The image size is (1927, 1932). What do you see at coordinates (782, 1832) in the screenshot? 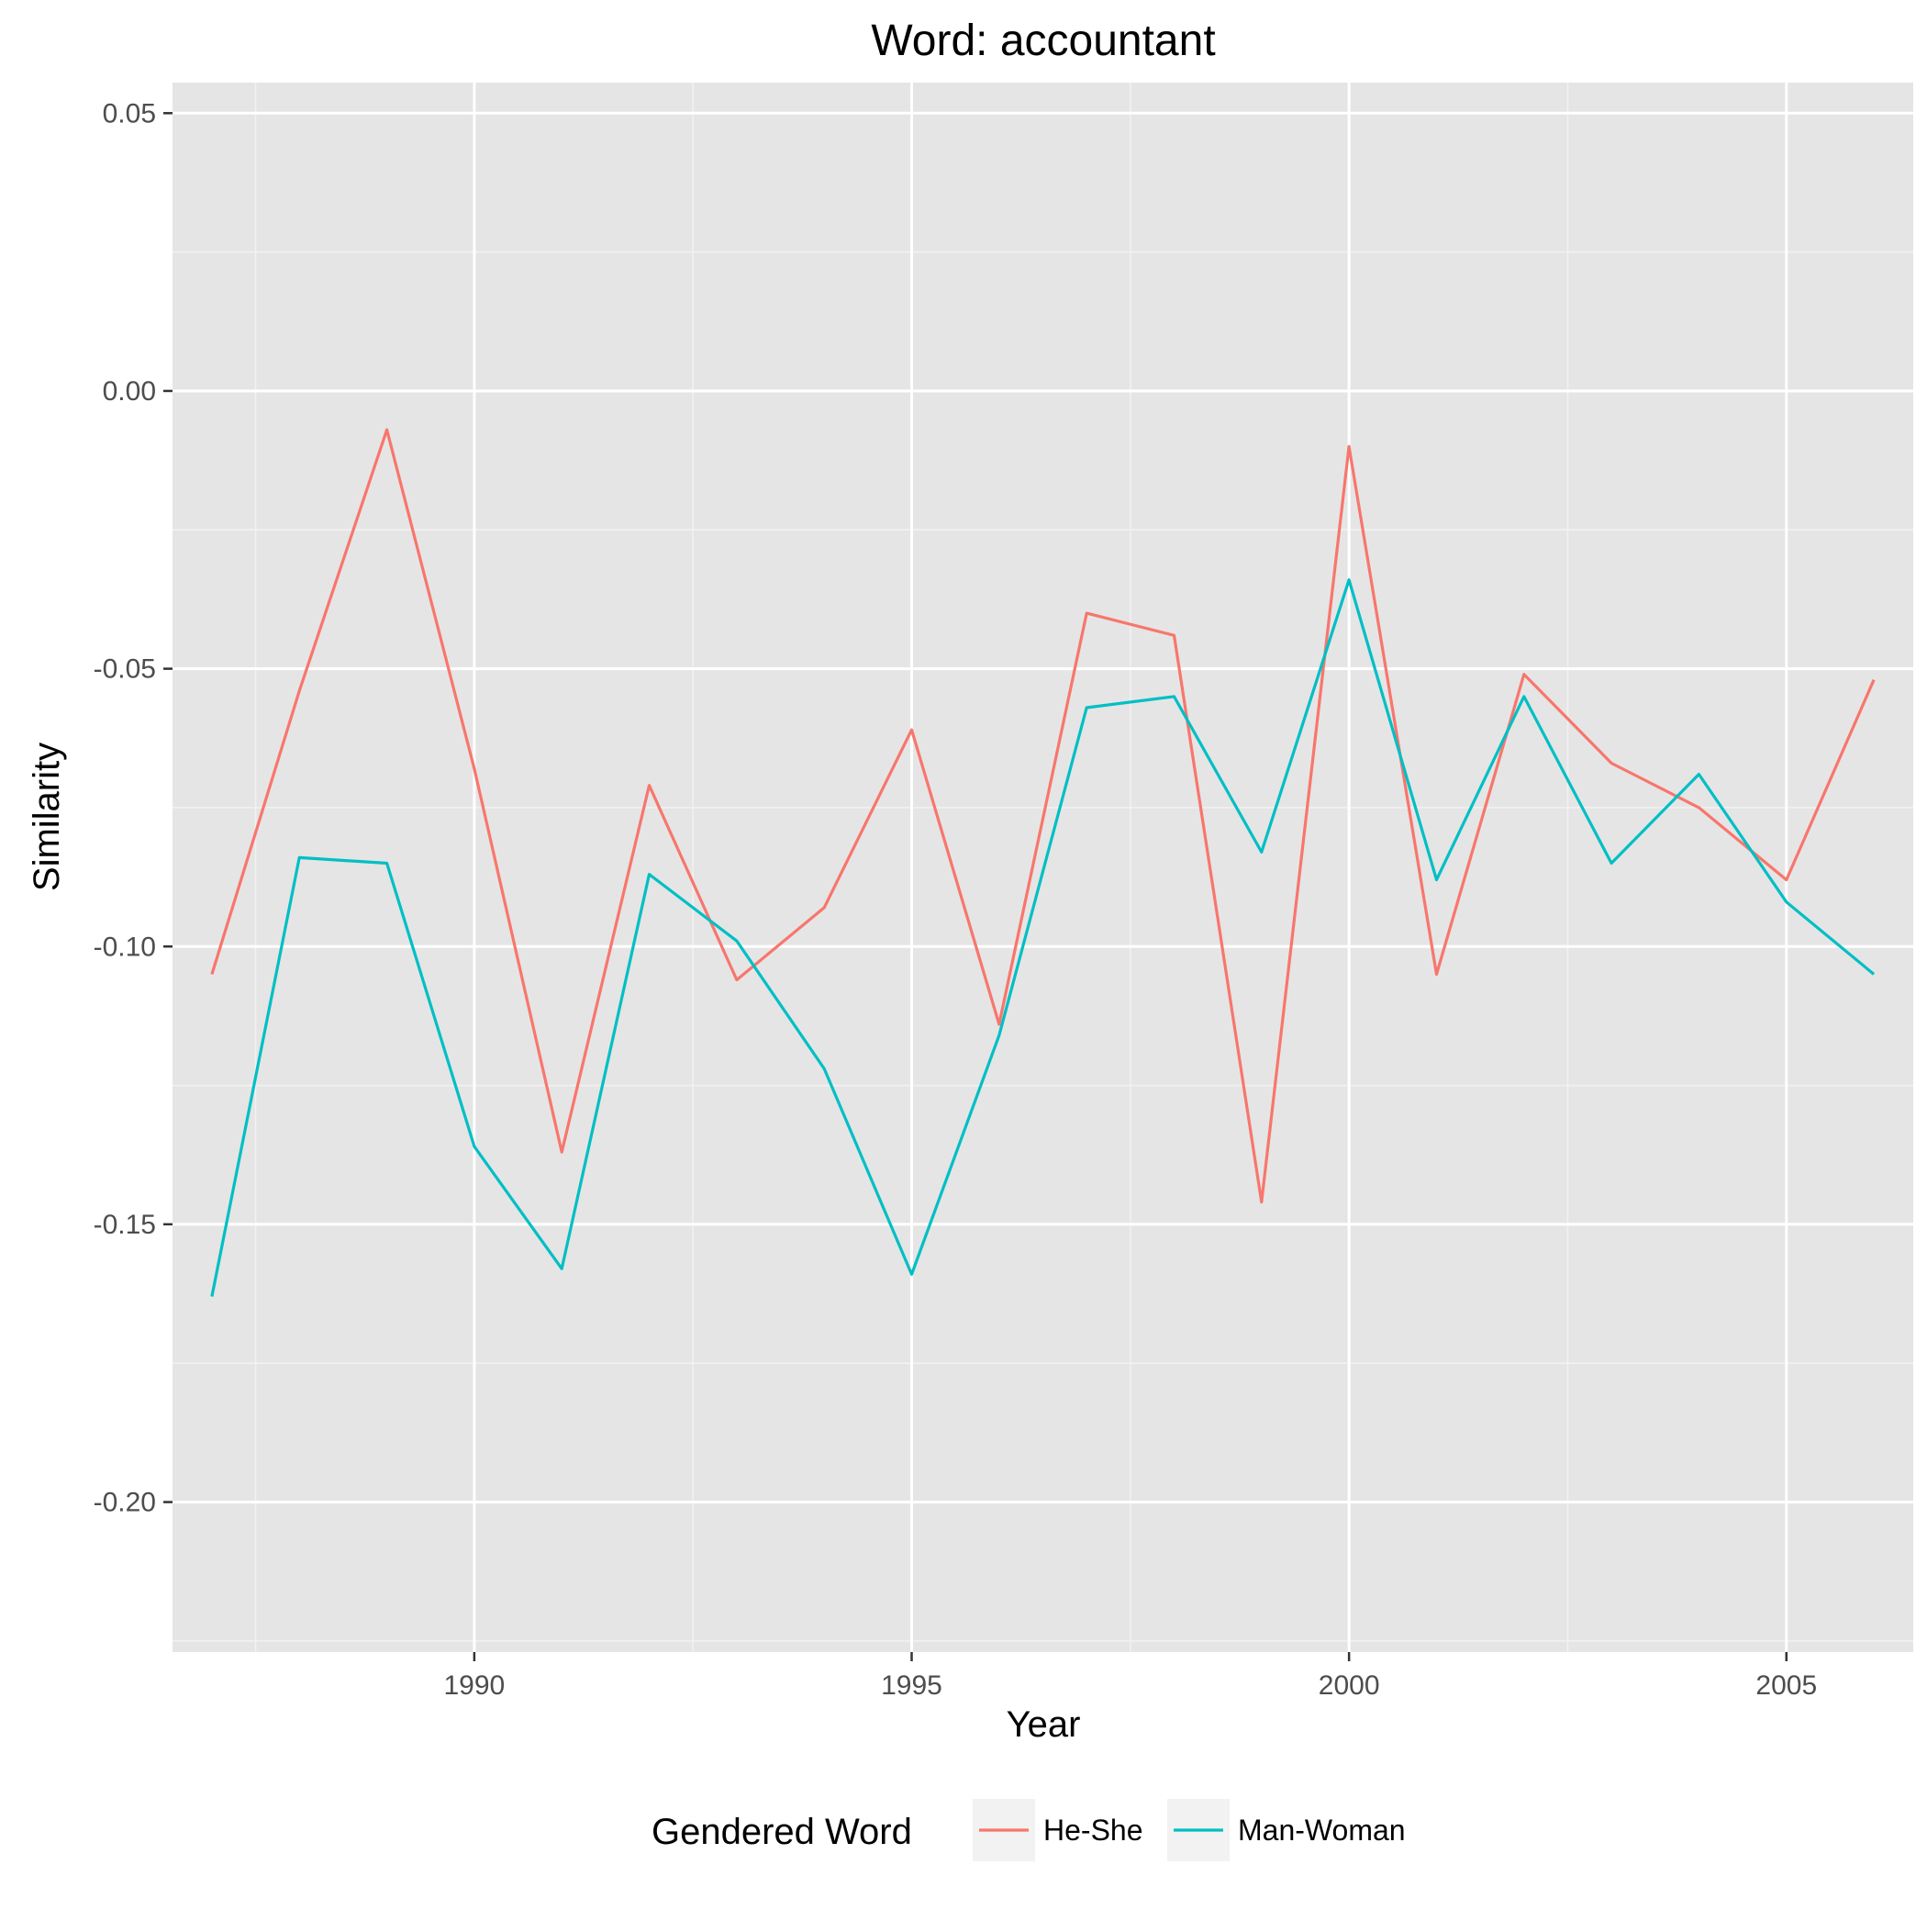
I see `legend-title: Gendered Word` at bounding box center [782, 1832].